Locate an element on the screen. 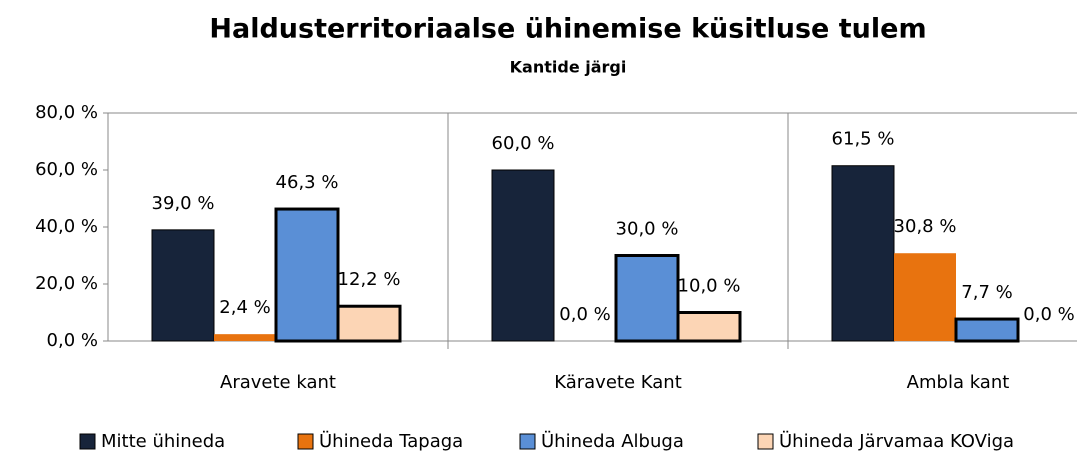 This screenshot has width=1077, height=461. x-tick-label: Aravete kant is located at coordinates (278, 382).